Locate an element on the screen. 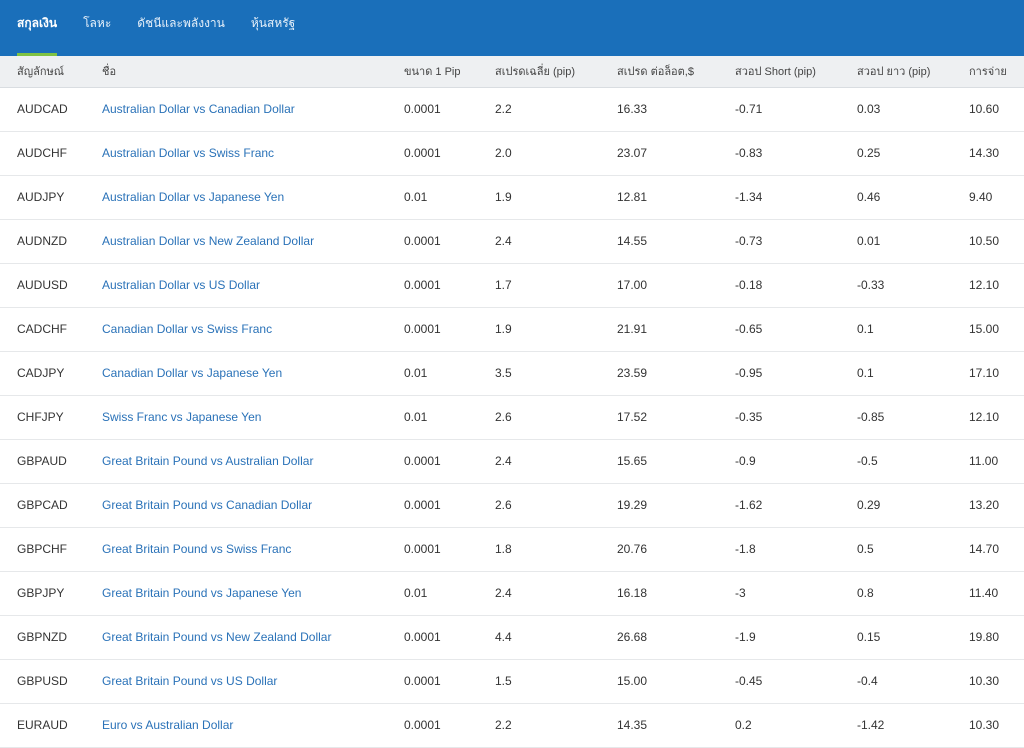 This screenshot has width=1024, height=748. spread-per-lot-cell: 17.52 is located at coordinates (676, 417).